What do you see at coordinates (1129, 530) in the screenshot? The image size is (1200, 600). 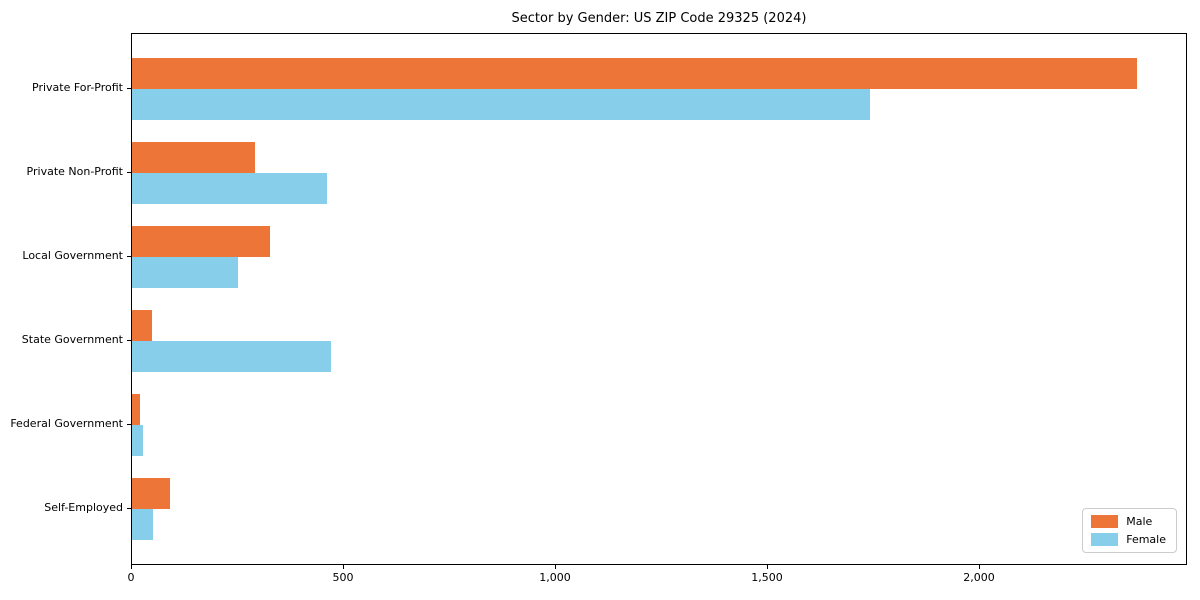 I see `legend: Male Female` at bounding box center [1129, 530].